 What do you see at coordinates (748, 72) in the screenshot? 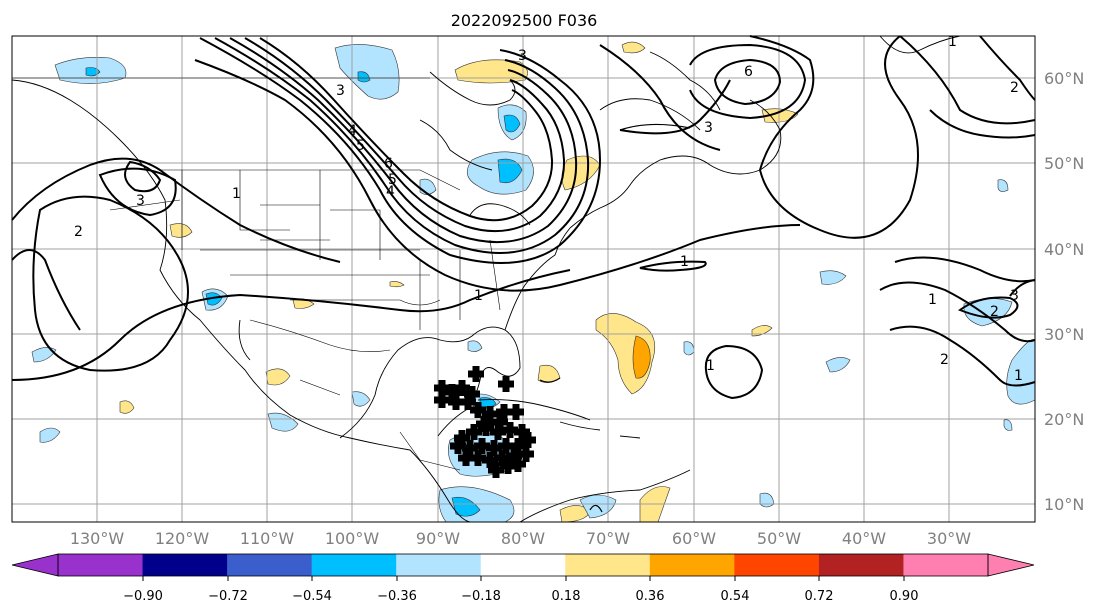
I see `contour-label: 6` at bounding box center [748, 72].